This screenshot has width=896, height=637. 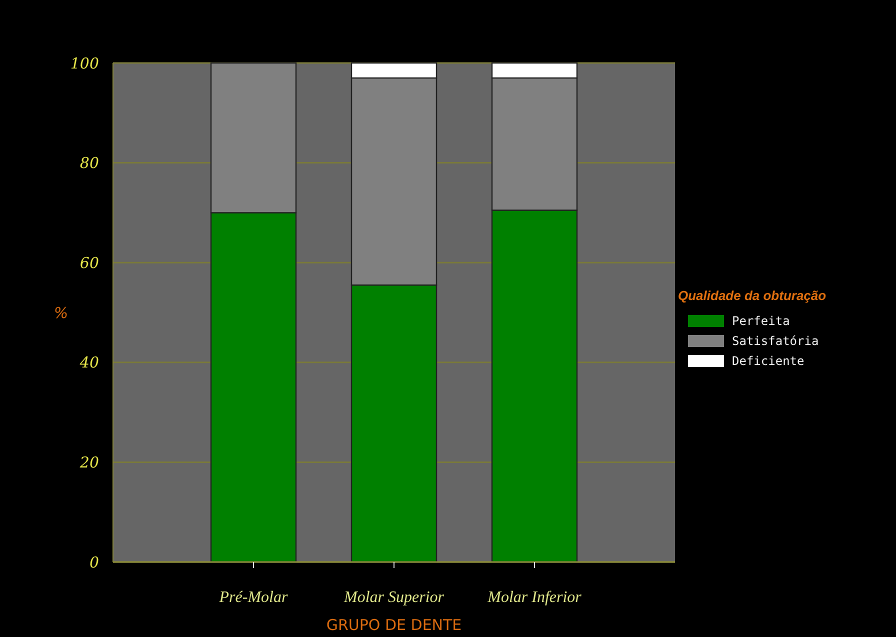 I want to click on y-tick-label: 80, so click(x=90, y=163).